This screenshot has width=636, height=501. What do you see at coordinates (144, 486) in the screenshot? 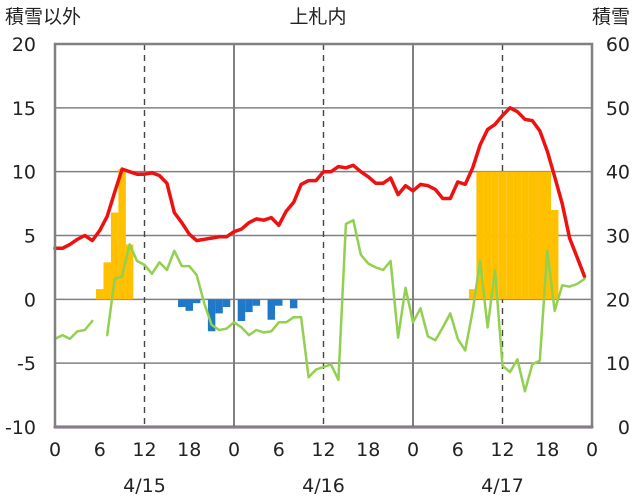
I see `date-label: 4/15` at bounding box center [144, 486].